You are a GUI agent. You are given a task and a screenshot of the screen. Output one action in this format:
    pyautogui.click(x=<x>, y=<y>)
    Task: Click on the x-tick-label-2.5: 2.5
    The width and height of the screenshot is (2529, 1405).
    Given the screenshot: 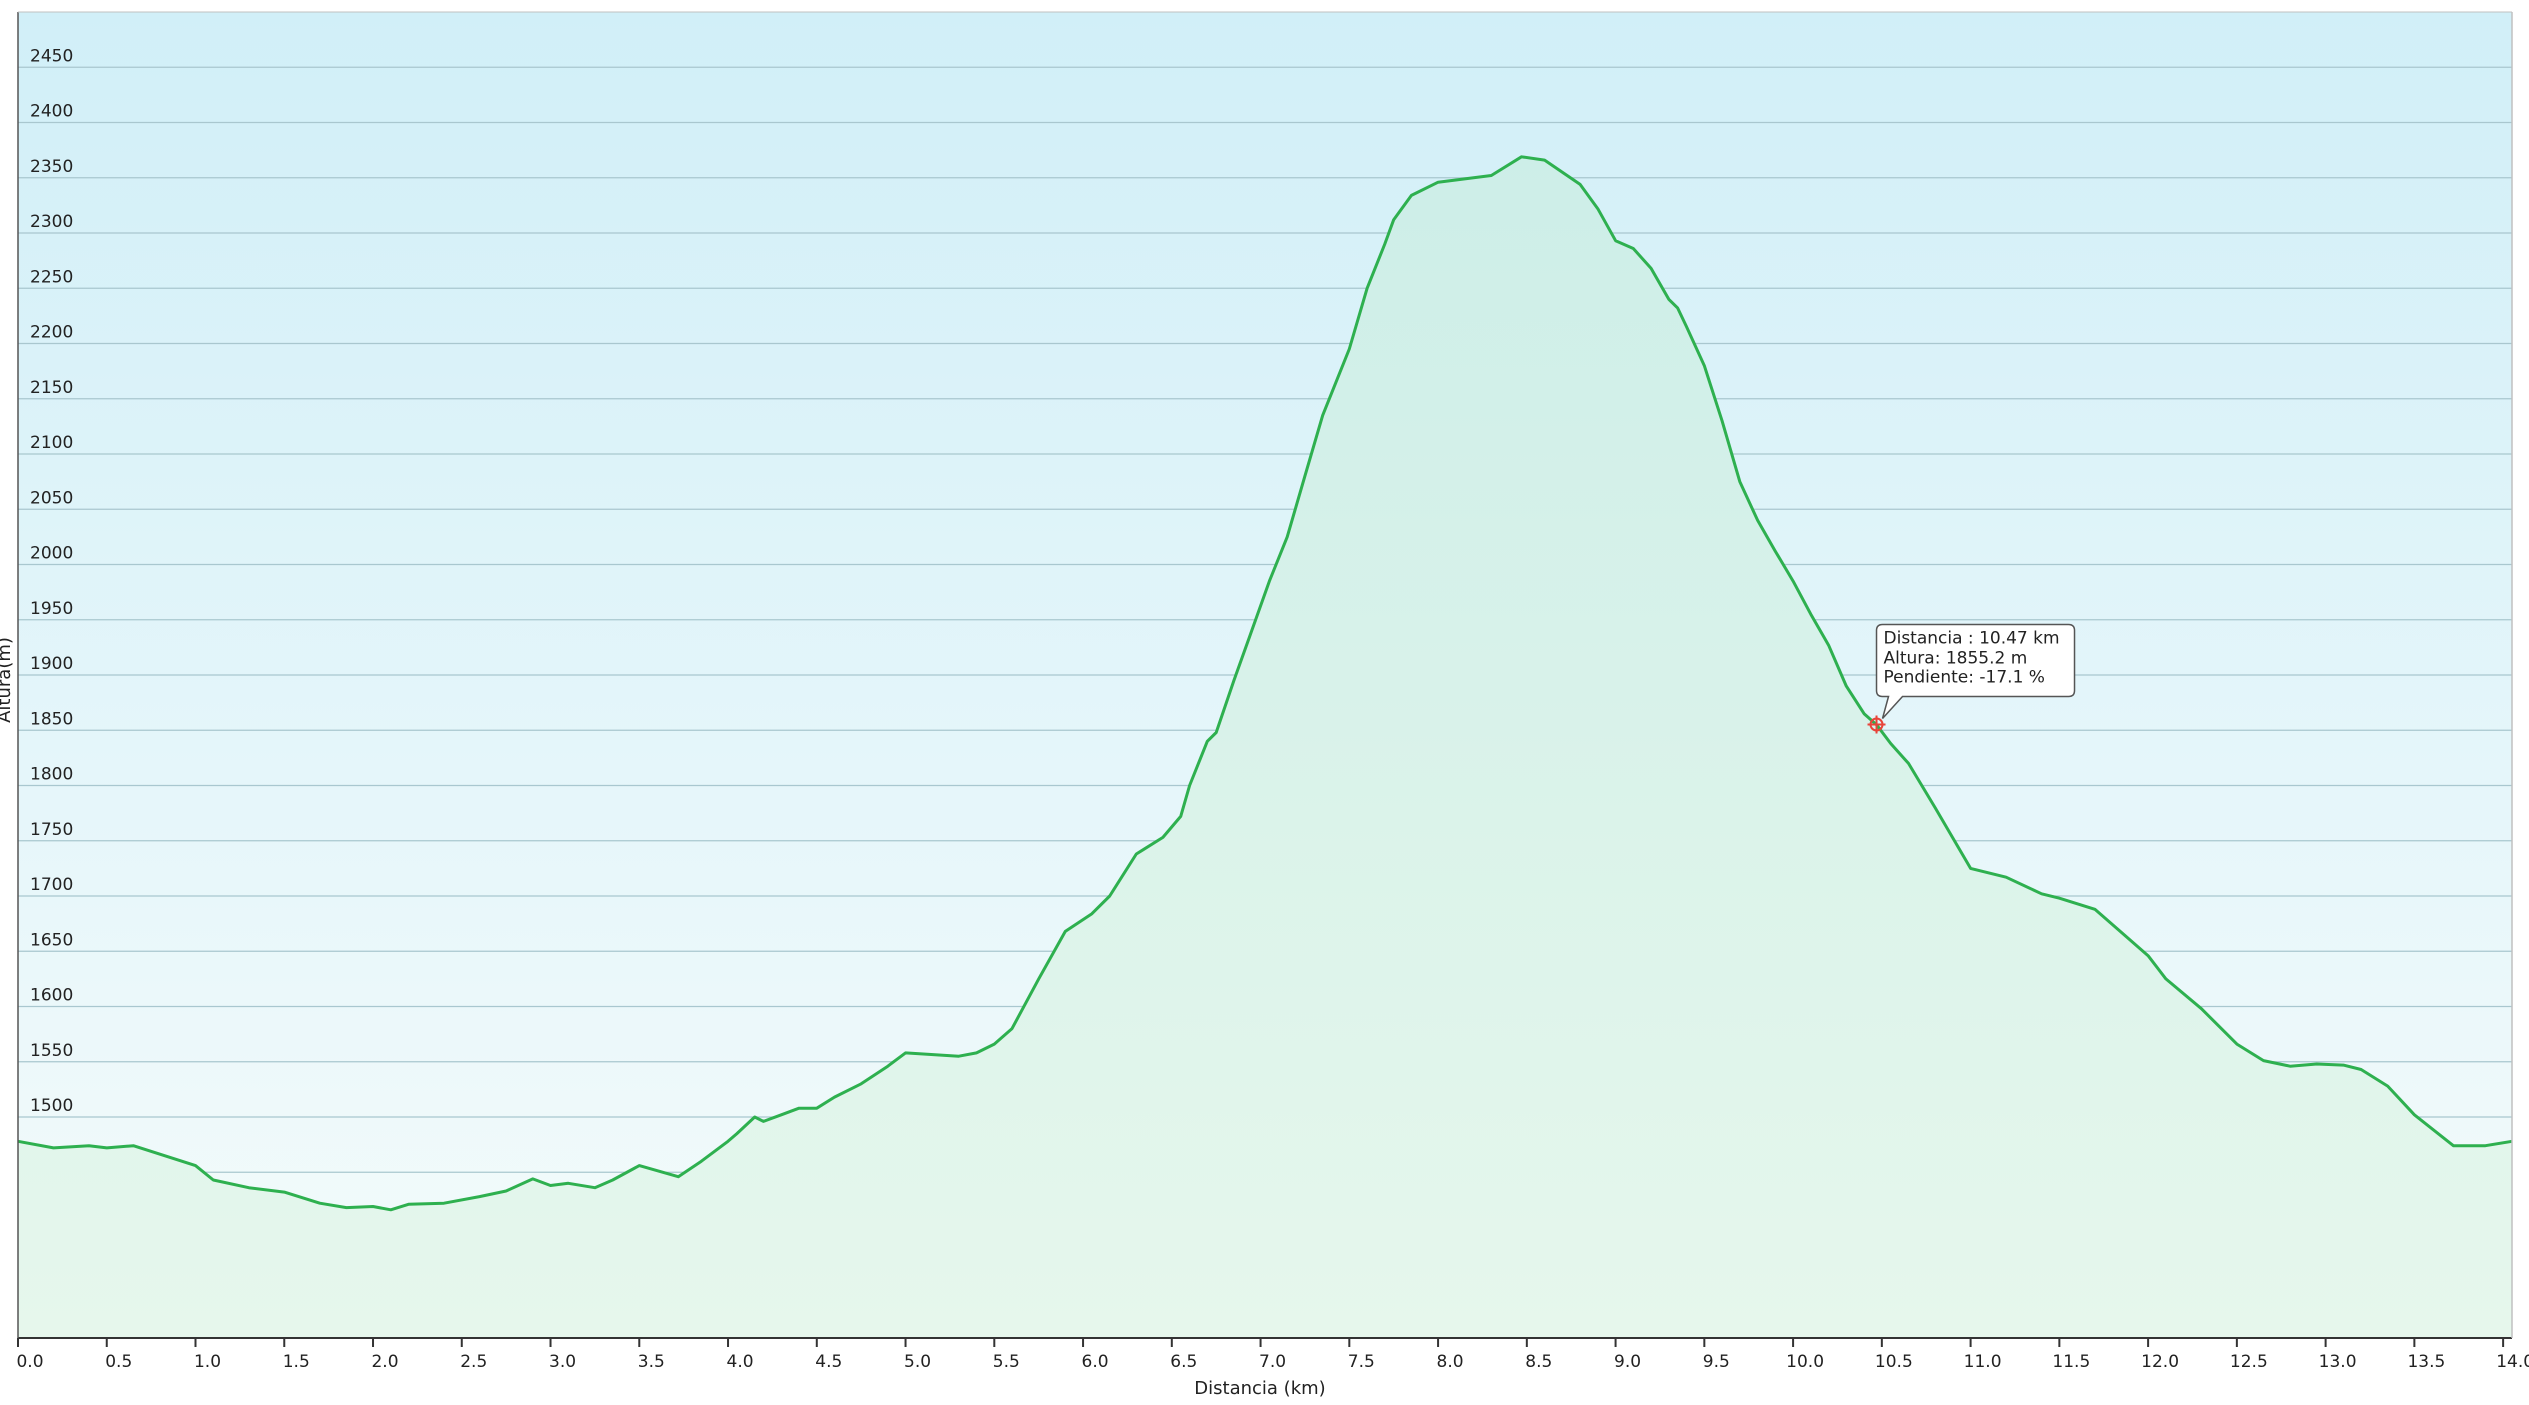 What is the action you would take?
    pyautogui.click(x=473, y=1362)
    